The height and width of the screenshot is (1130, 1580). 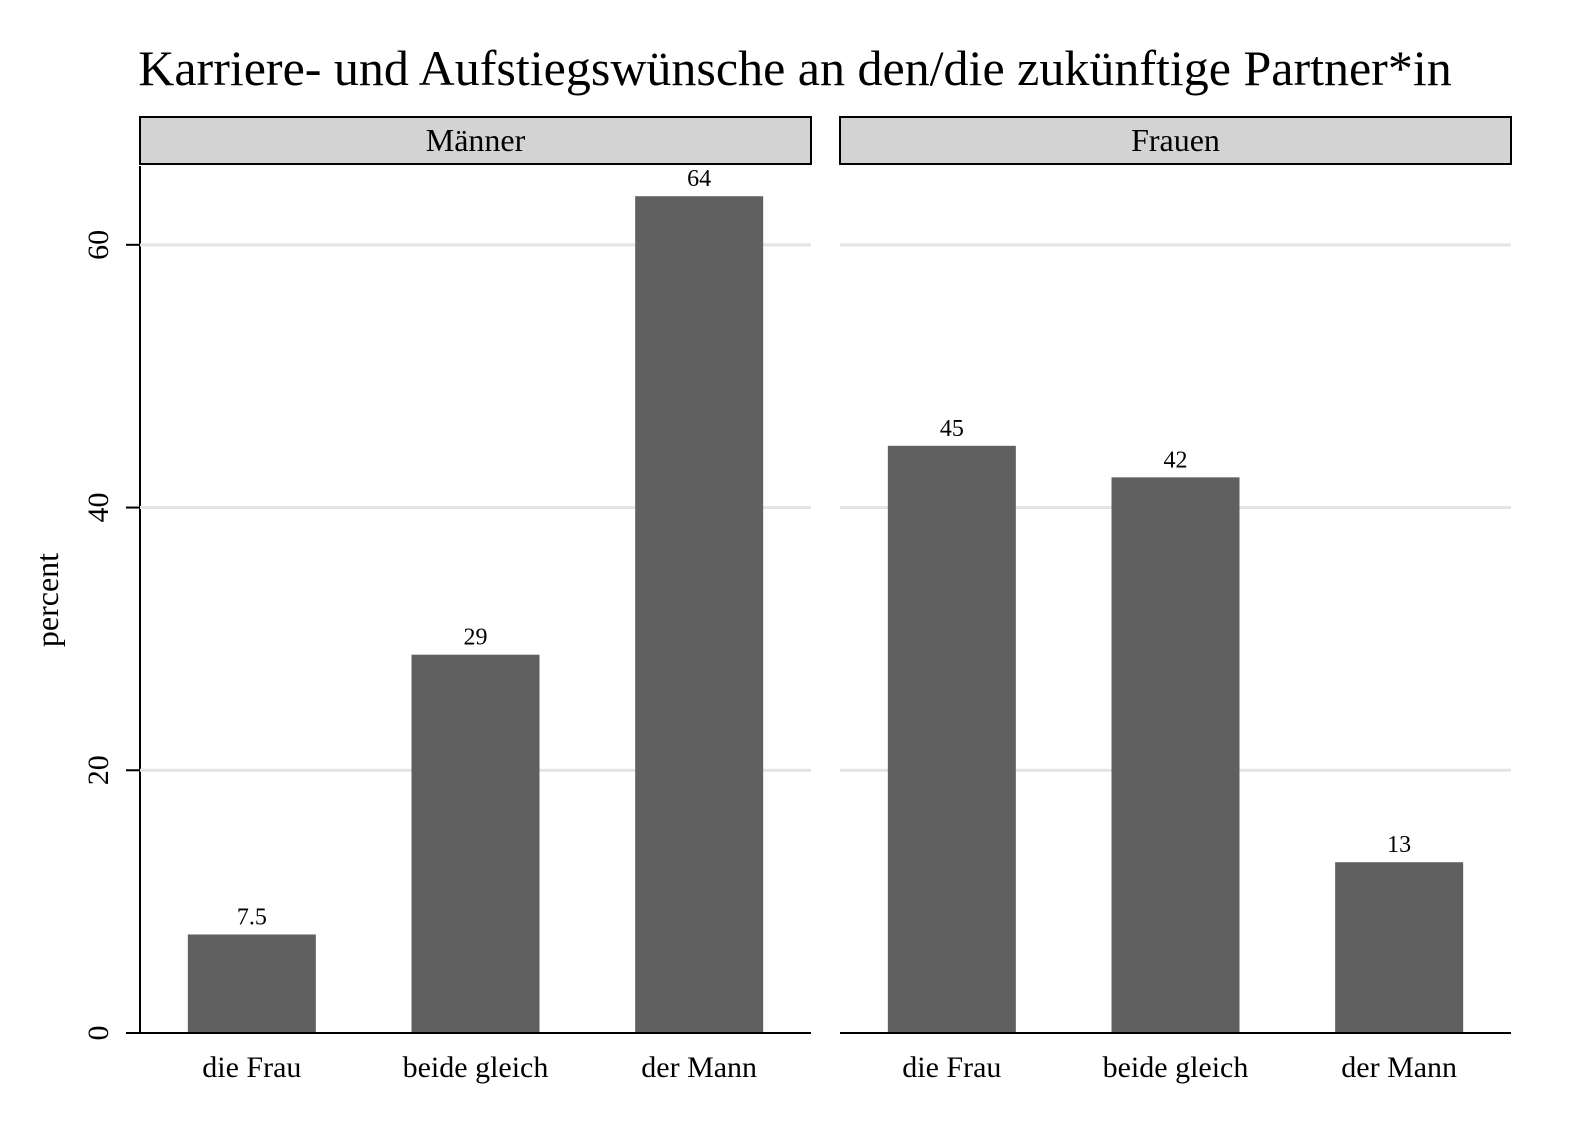 I want to click on data-label: 29, so click(x=476, y=638).